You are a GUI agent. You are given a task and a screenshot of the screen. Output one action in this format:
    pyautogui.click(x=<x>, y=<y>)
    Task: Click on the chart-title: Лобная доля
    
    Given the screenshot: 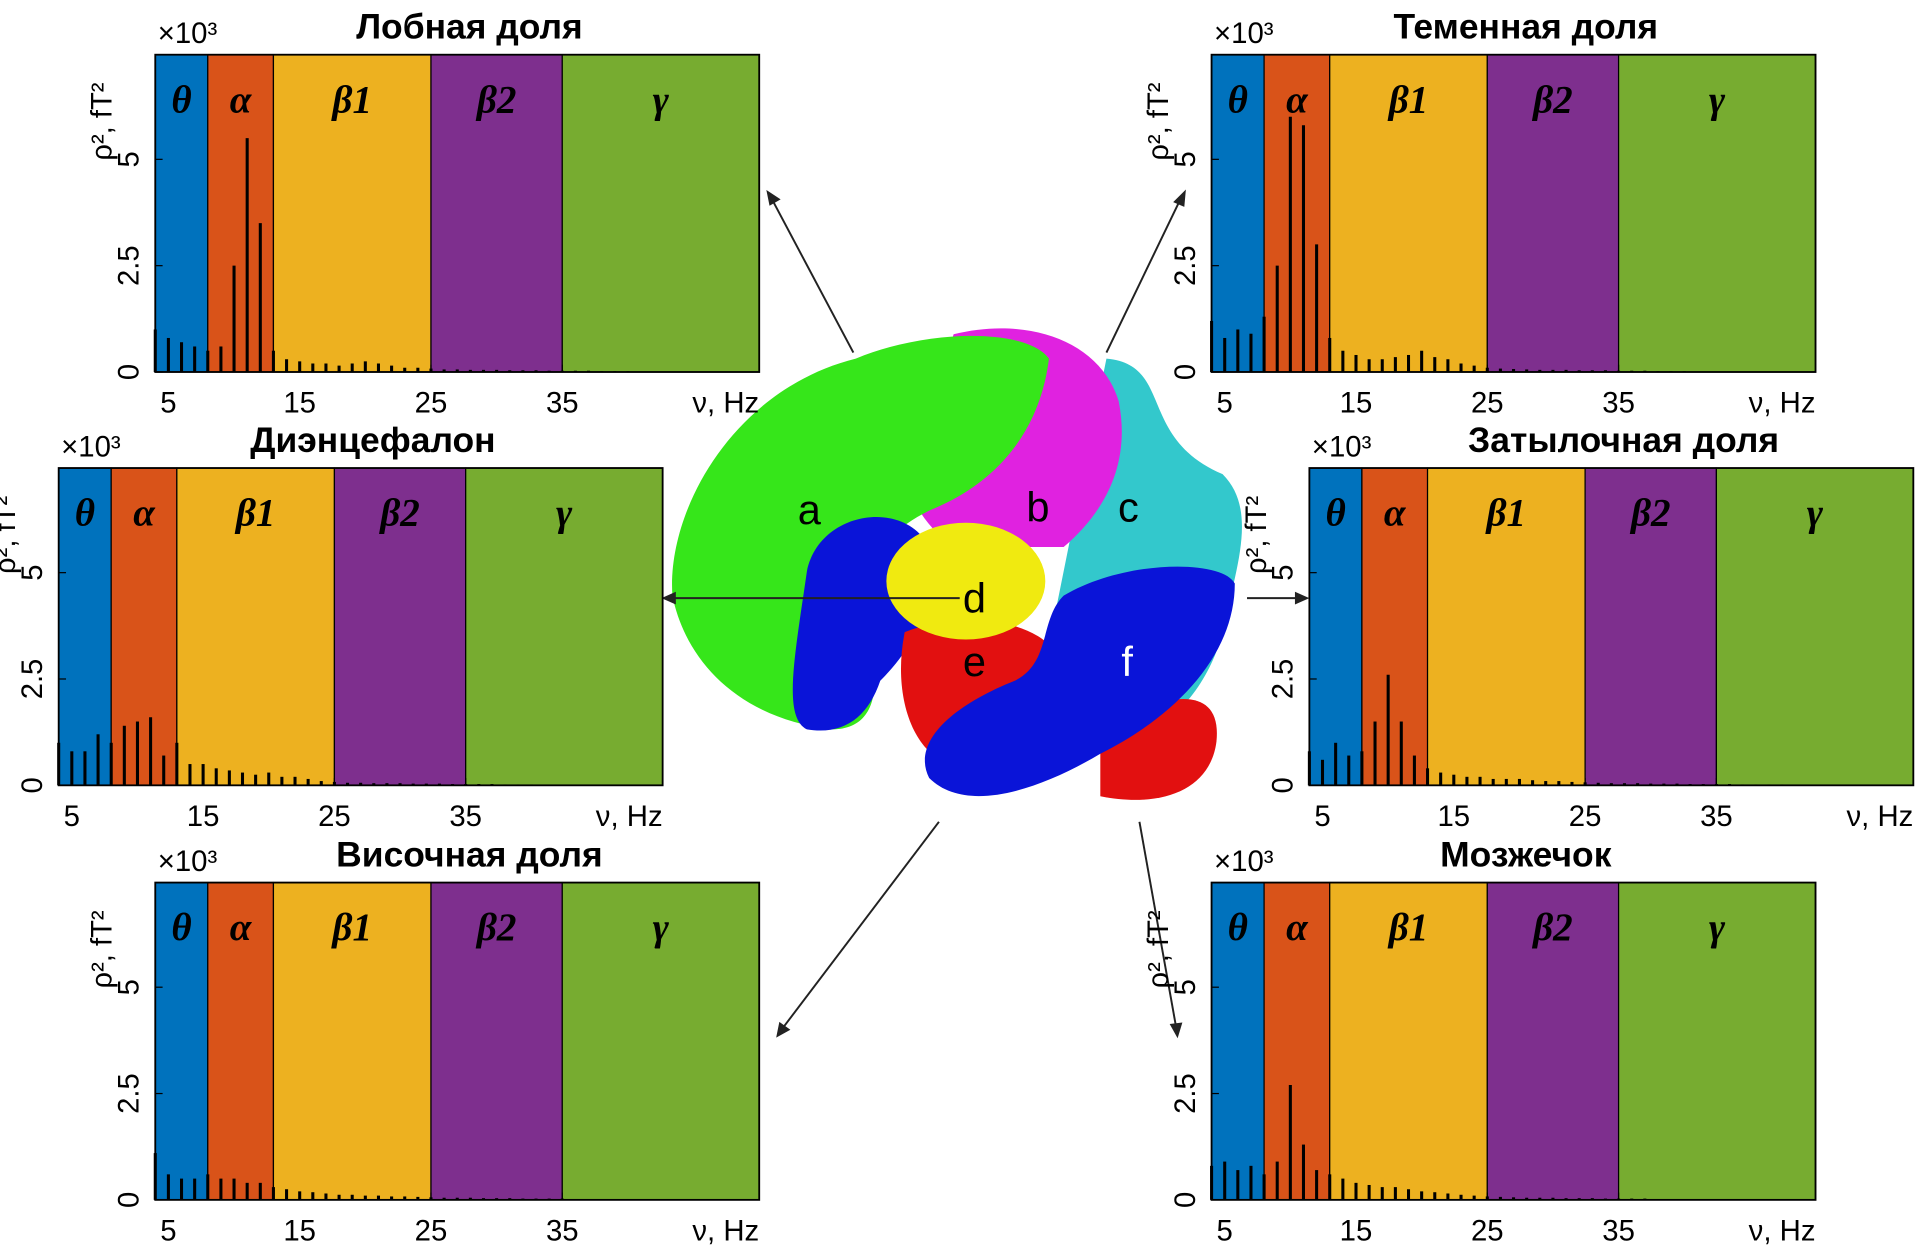 What is the action you would take?
    pyautogui.click(x=469, y=27)
    